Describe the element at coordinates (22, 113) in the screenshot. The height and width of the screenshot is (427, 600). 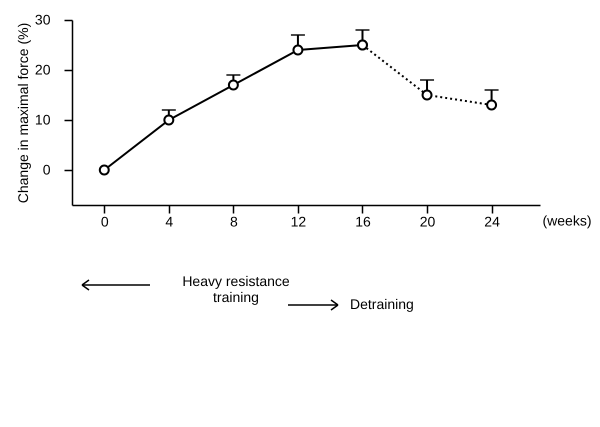
I see `y-axis-title: Change in maximal force (%)` at that location.